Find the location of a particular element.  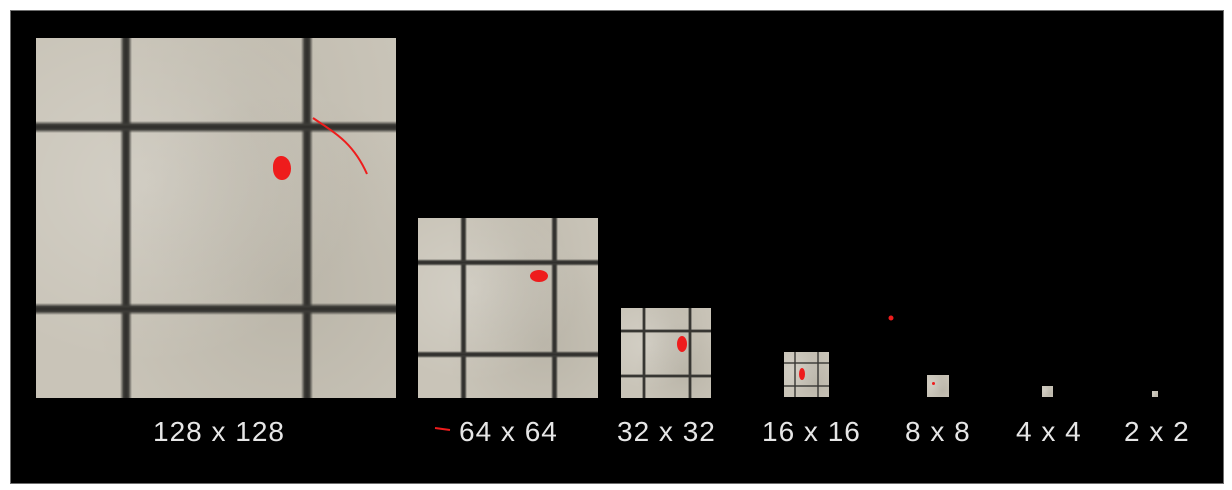

size-label-4: 4 x 4 is located at coordinates (1049, 432).